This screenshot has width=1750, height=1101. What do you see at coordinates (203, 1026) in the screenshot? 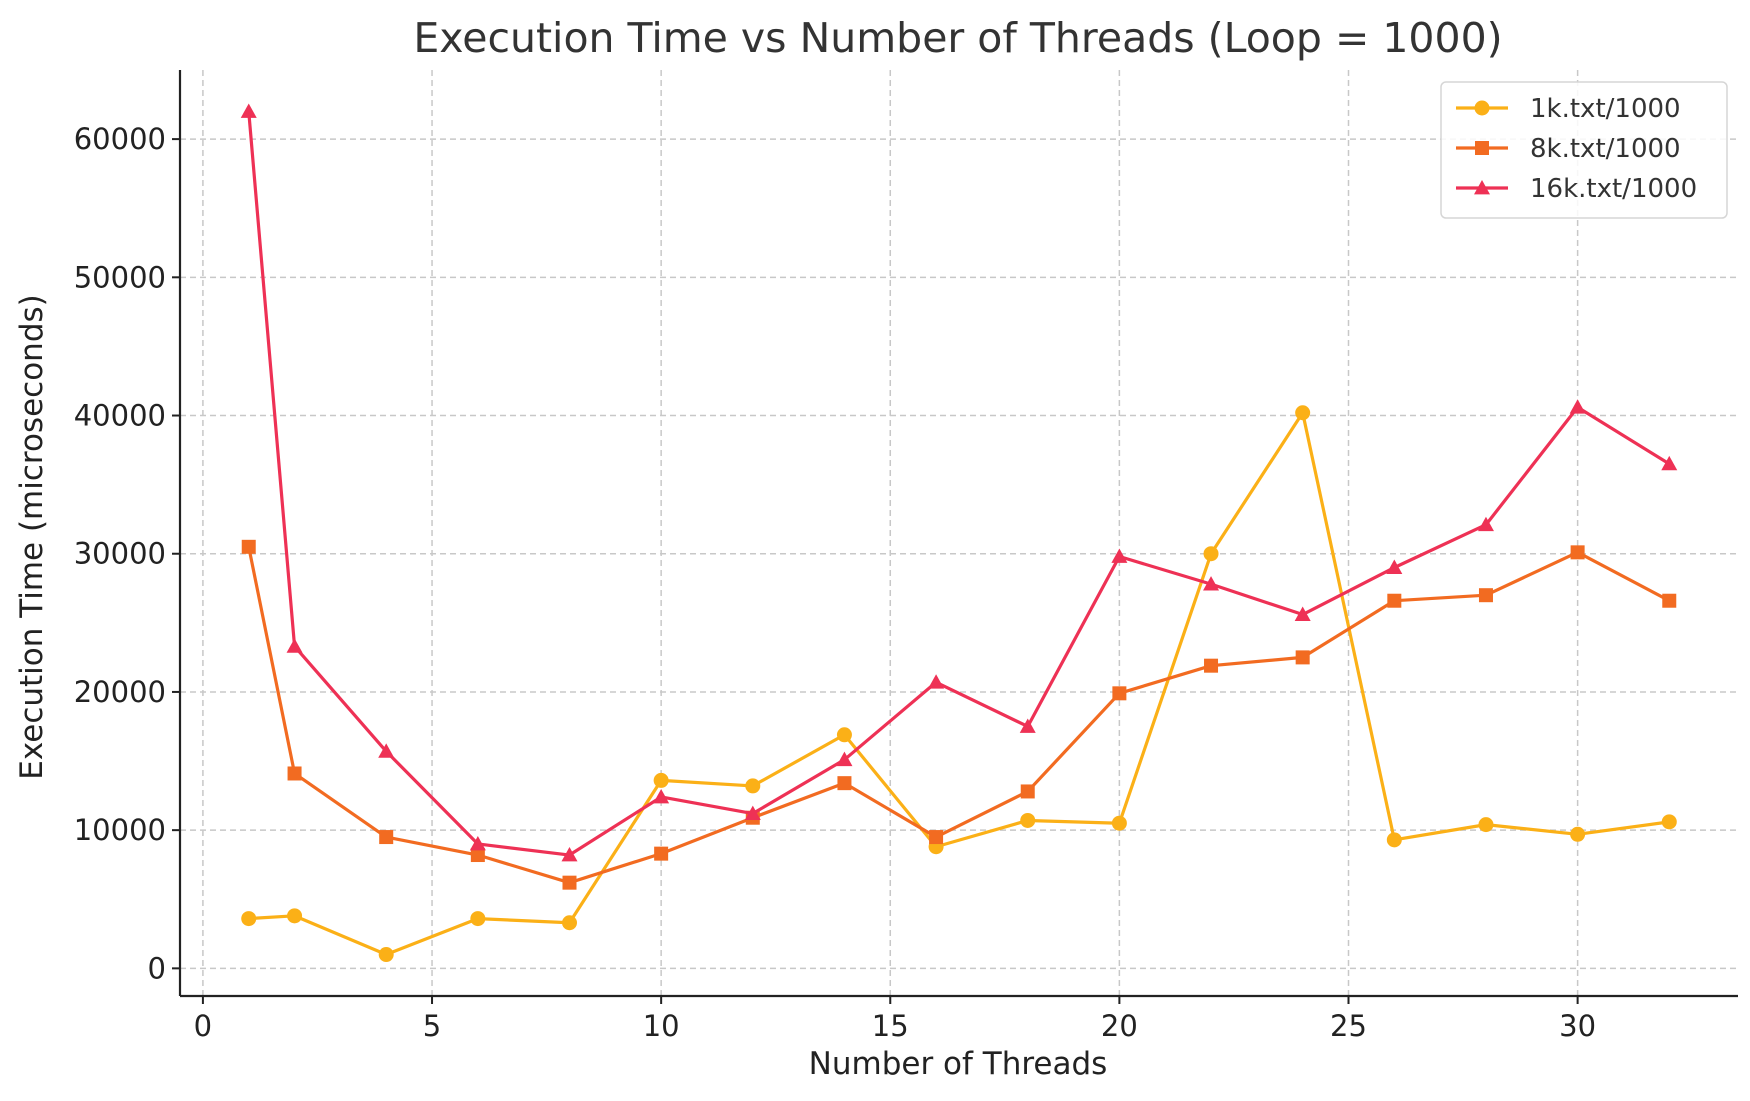
I see `x-tick-label: 0` at bounding box center [203, 1026].